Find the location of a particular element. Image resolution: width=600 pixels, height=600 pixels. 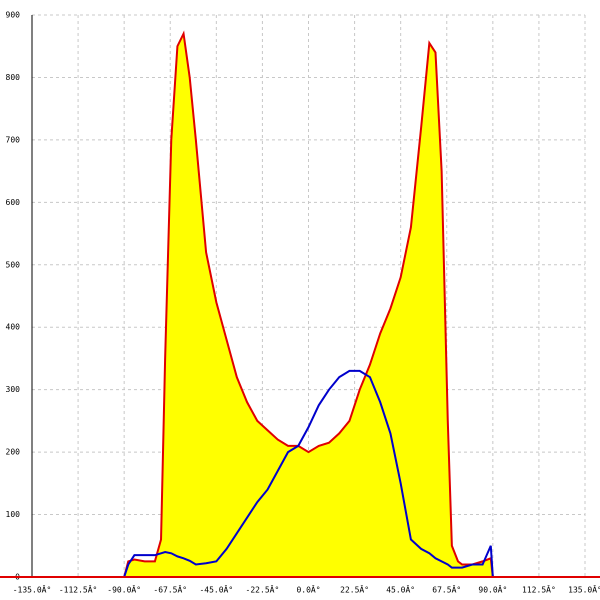

y-tick-label: 300 is located at coordinates (13, 389).